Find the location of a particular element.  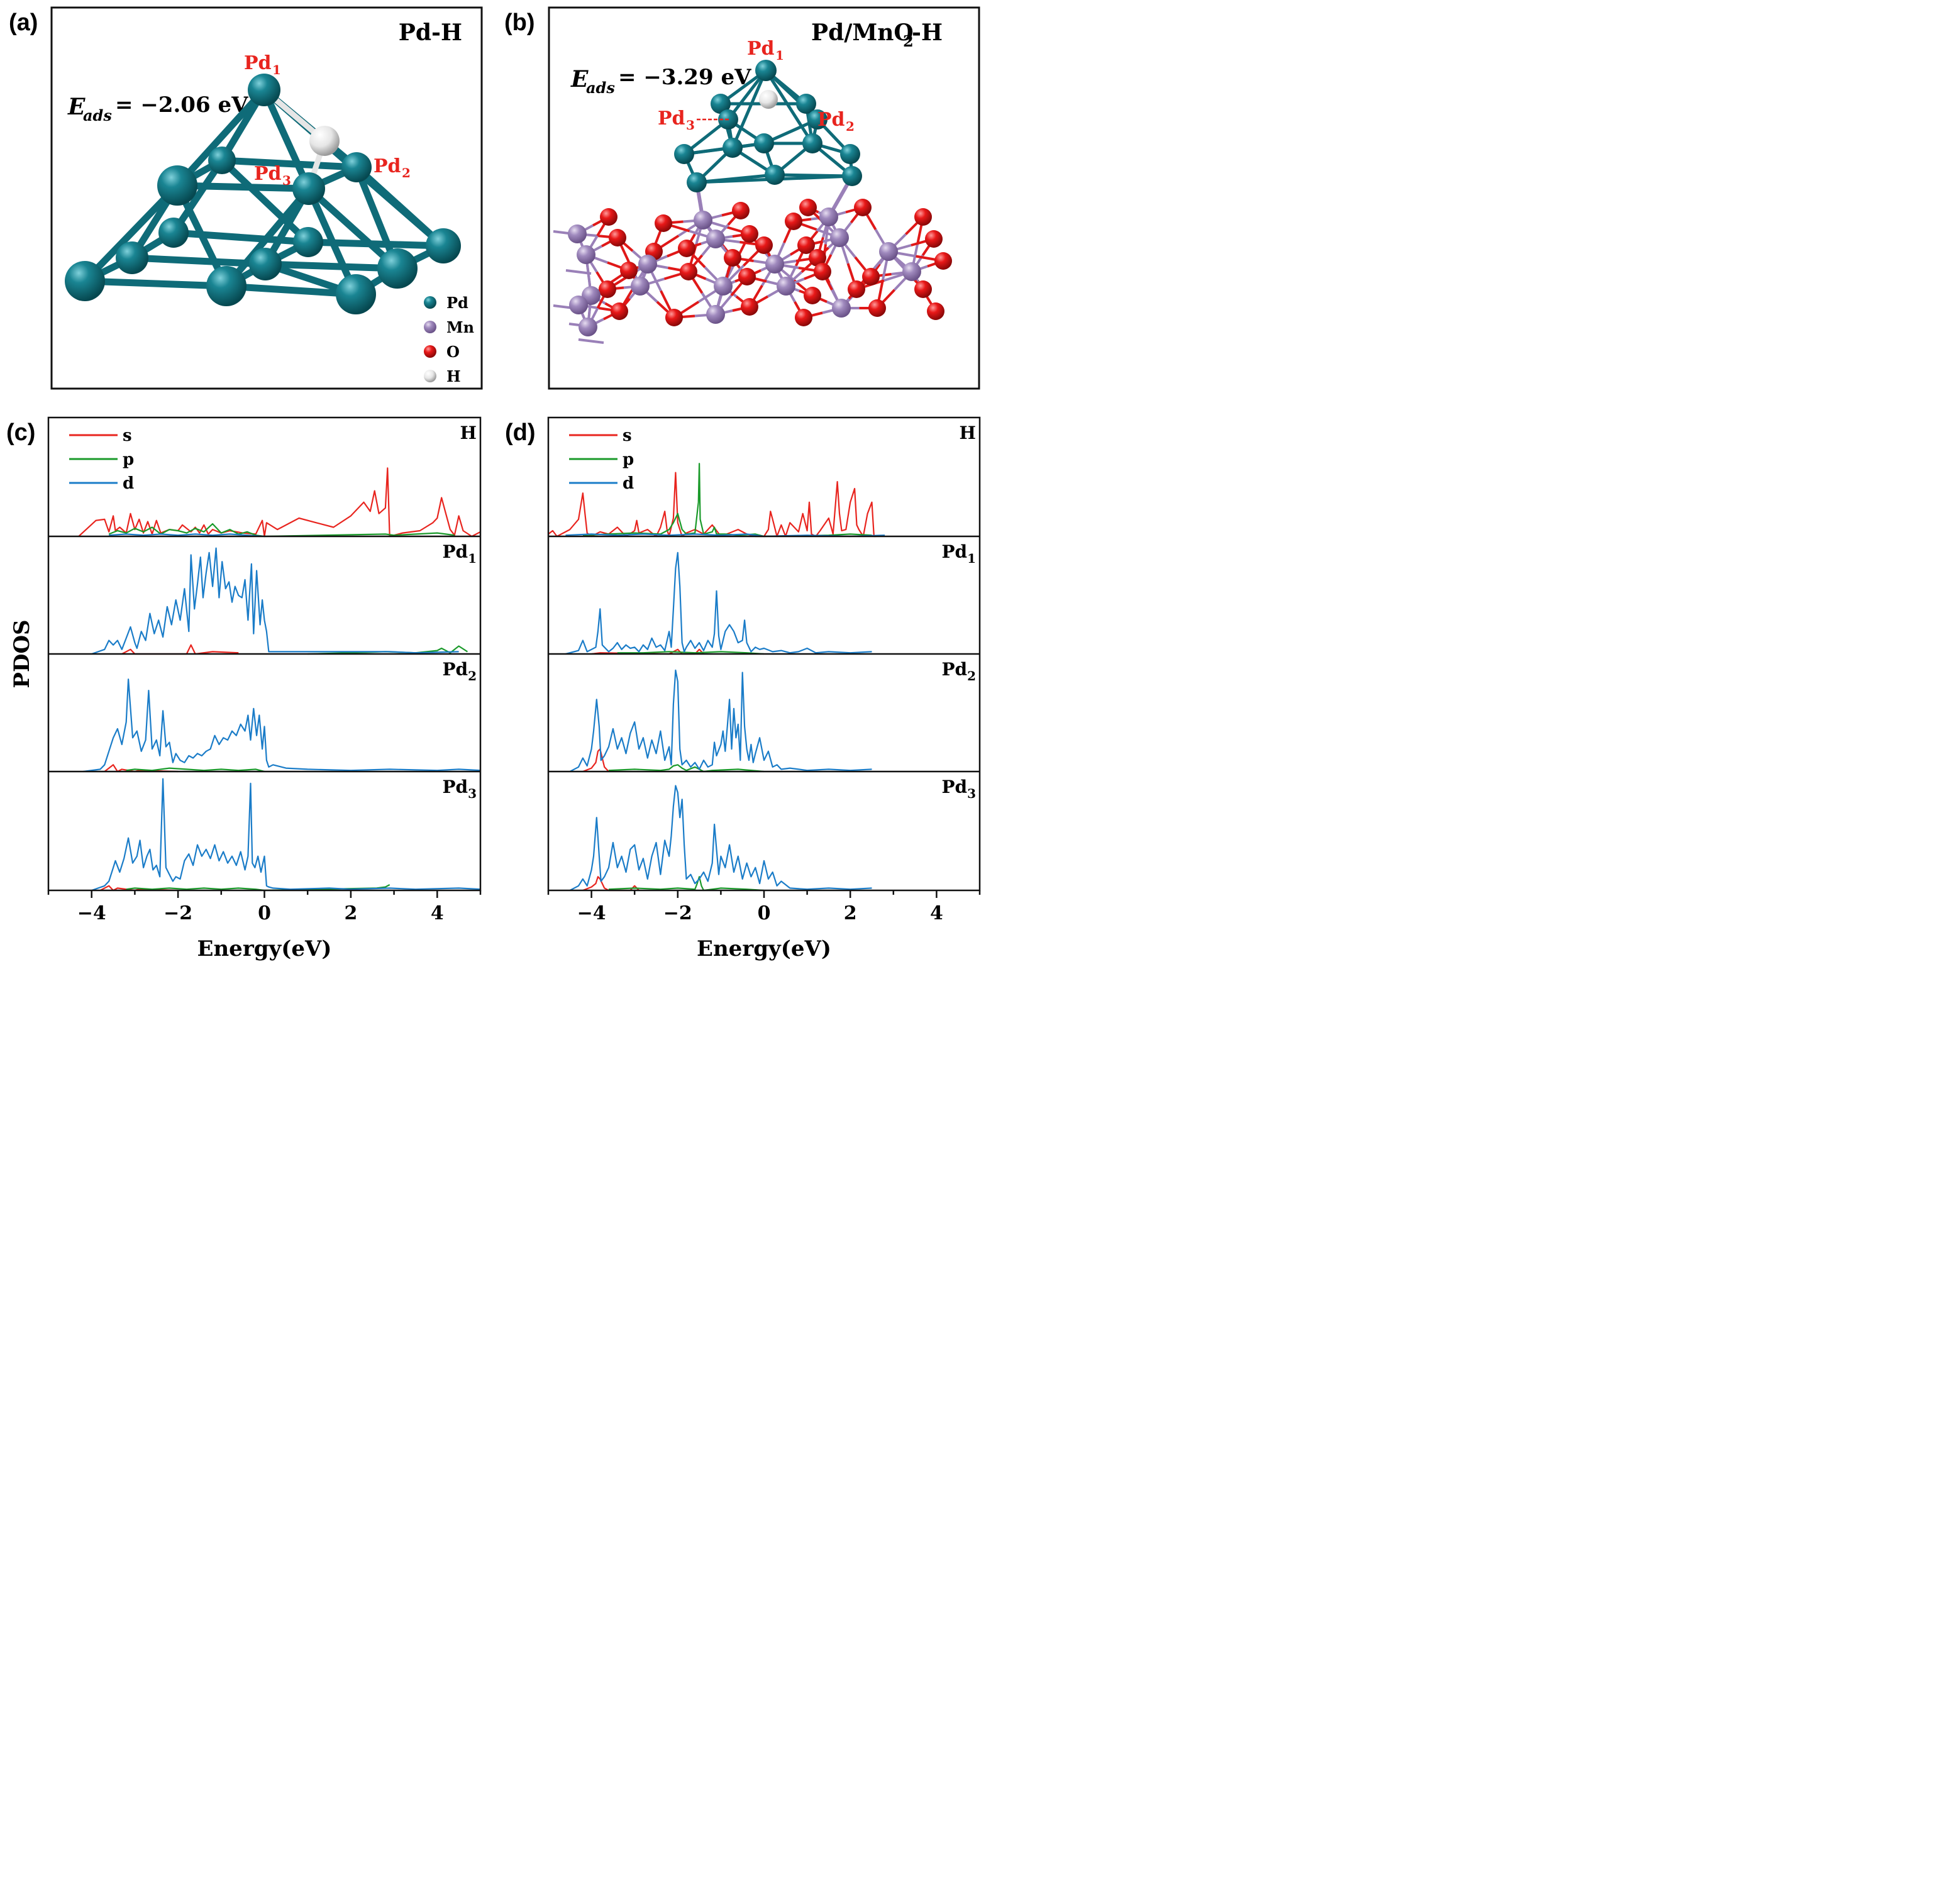

atom-label-sub: 2 is located at coordinates (851, 126).